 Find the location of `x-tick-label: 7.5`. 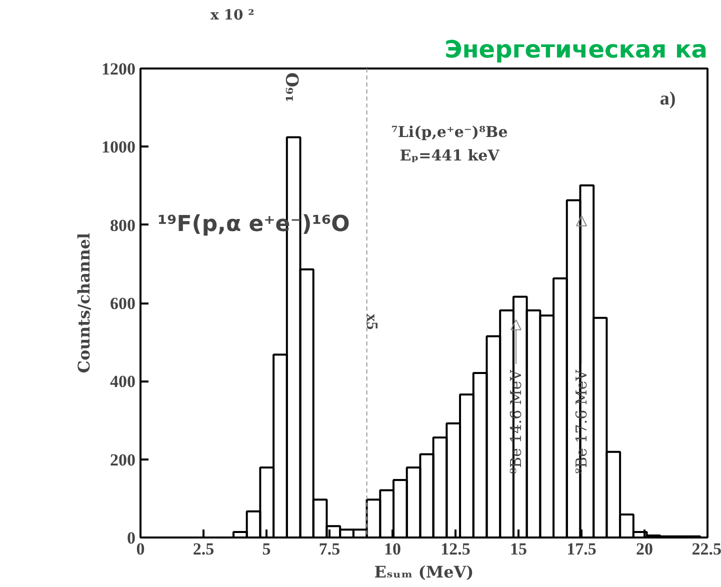

x-tick-label: 7.5 is located at coordinates (329, 549).